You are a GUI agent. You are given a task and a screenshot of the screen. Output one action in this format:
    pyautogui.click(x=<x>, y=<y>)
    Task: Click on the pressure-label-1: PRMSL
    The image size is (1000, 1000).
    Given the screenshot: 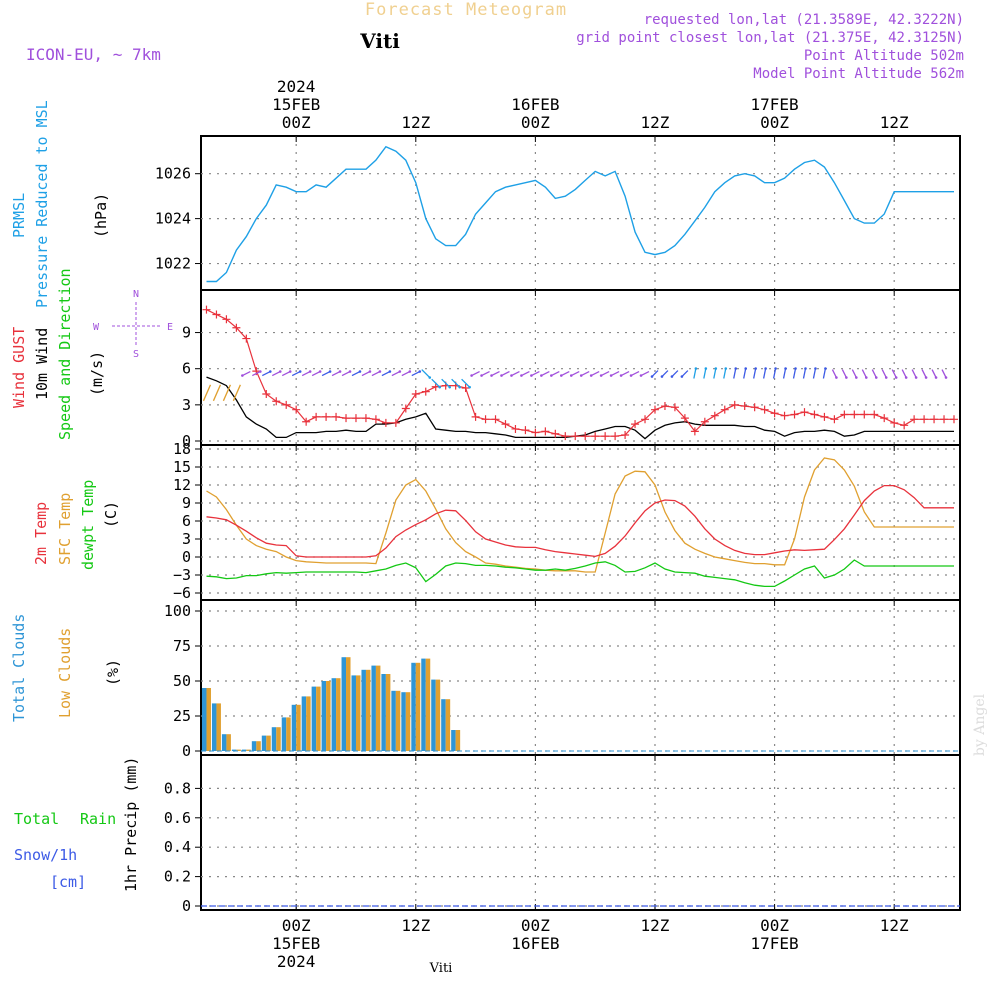 What is the action you would take?
    pyautogui.click(x=19, y=215)
    